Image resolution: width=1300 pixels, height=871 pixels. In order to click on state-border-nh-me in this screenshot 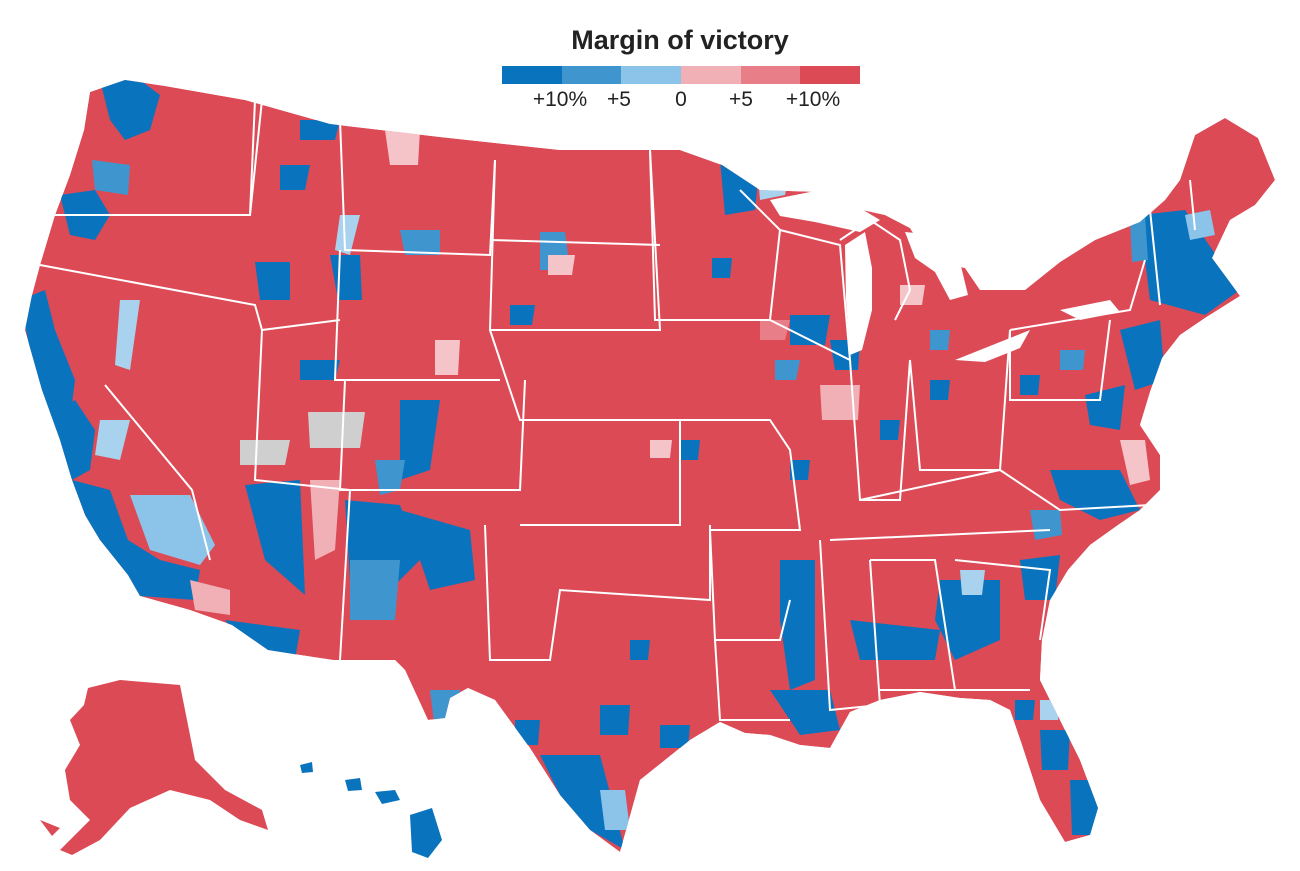, I will do `click(1192, 205)`.